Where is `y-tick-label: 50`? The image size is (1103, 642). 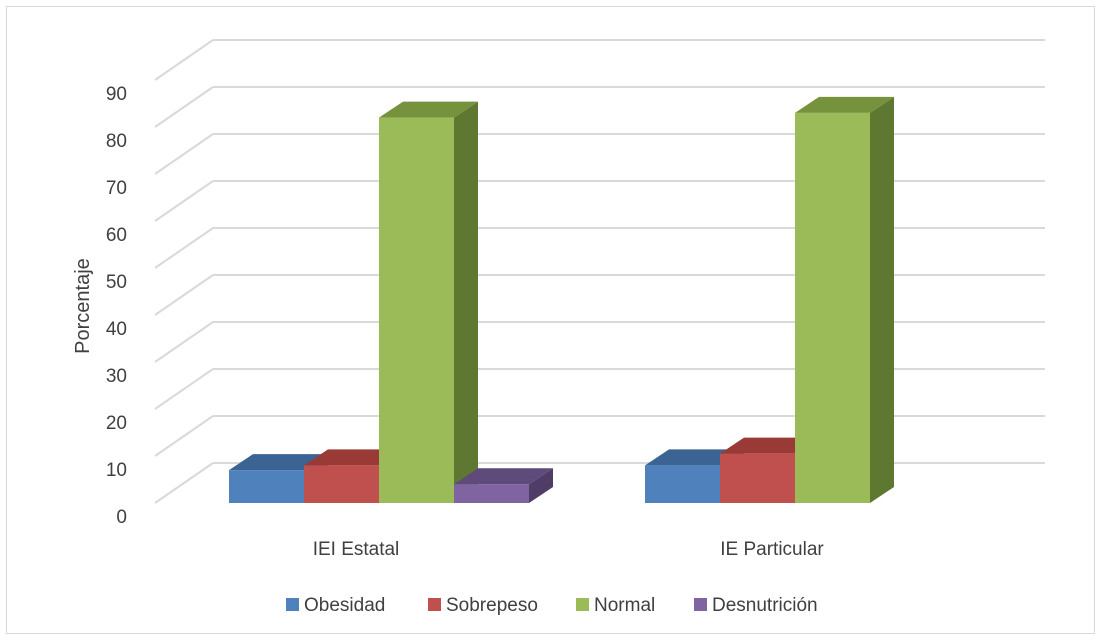
y-tick-label: 50 is located at coordinates (116, 282).